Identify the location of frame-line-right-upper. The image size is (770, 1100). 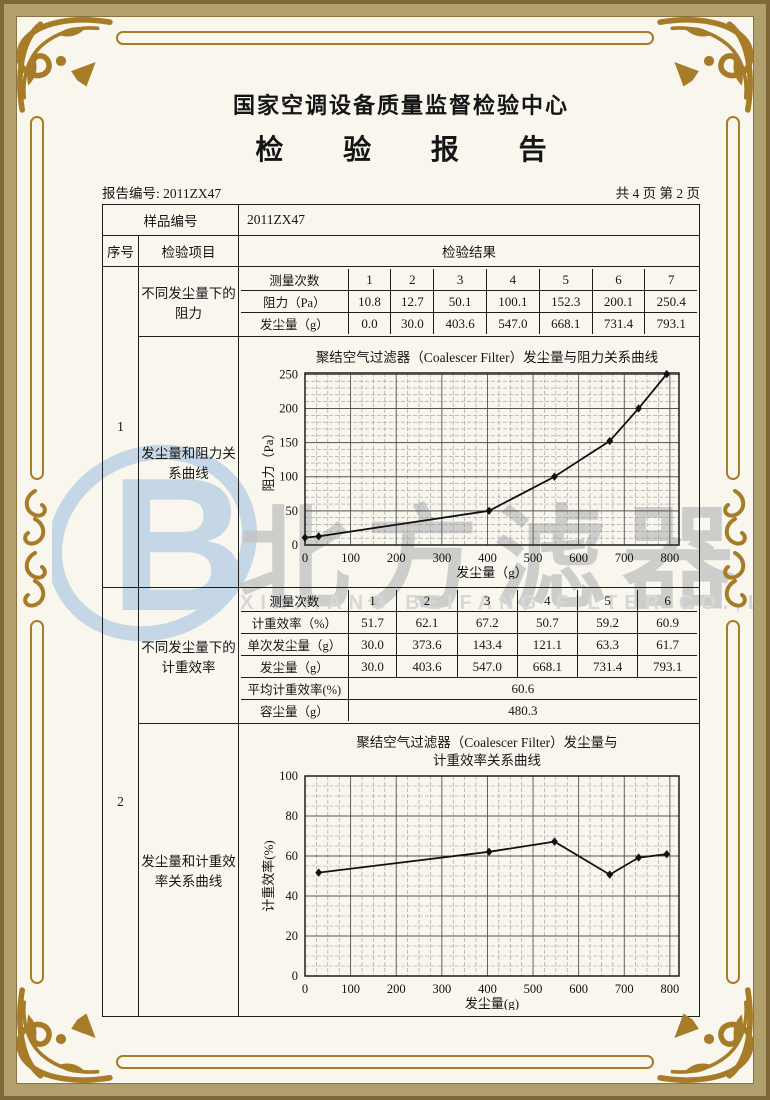
(733, 298).